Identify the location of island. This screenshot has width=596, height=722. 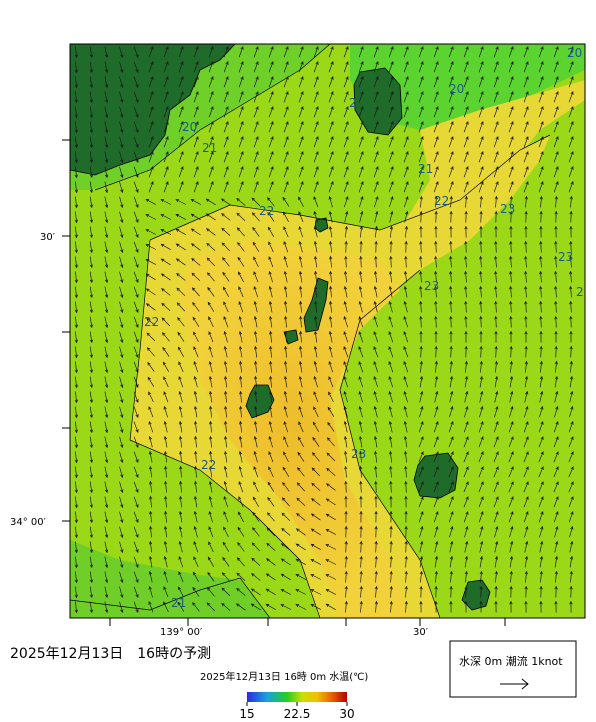
(260, 401).